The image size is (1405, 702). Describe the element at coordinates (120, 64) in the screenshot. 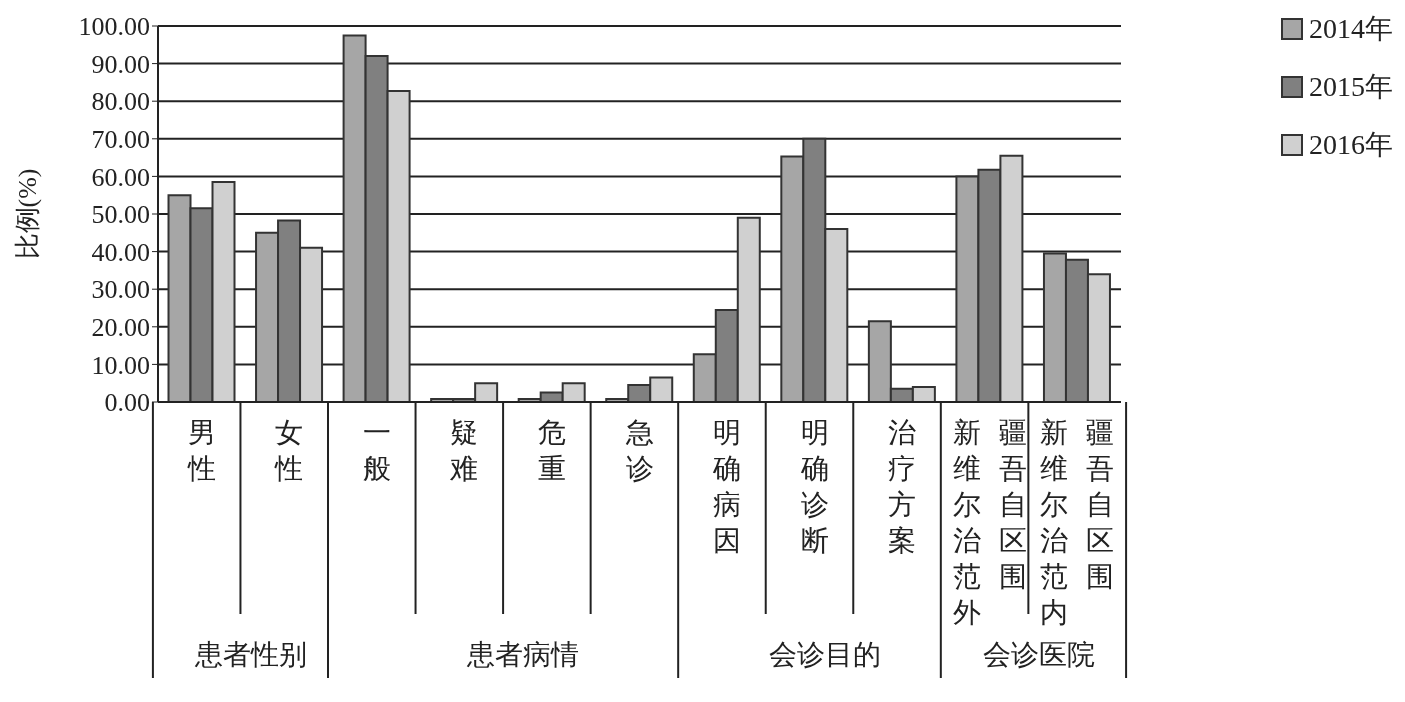

I see `y-tick-label: 90.00` at that location.